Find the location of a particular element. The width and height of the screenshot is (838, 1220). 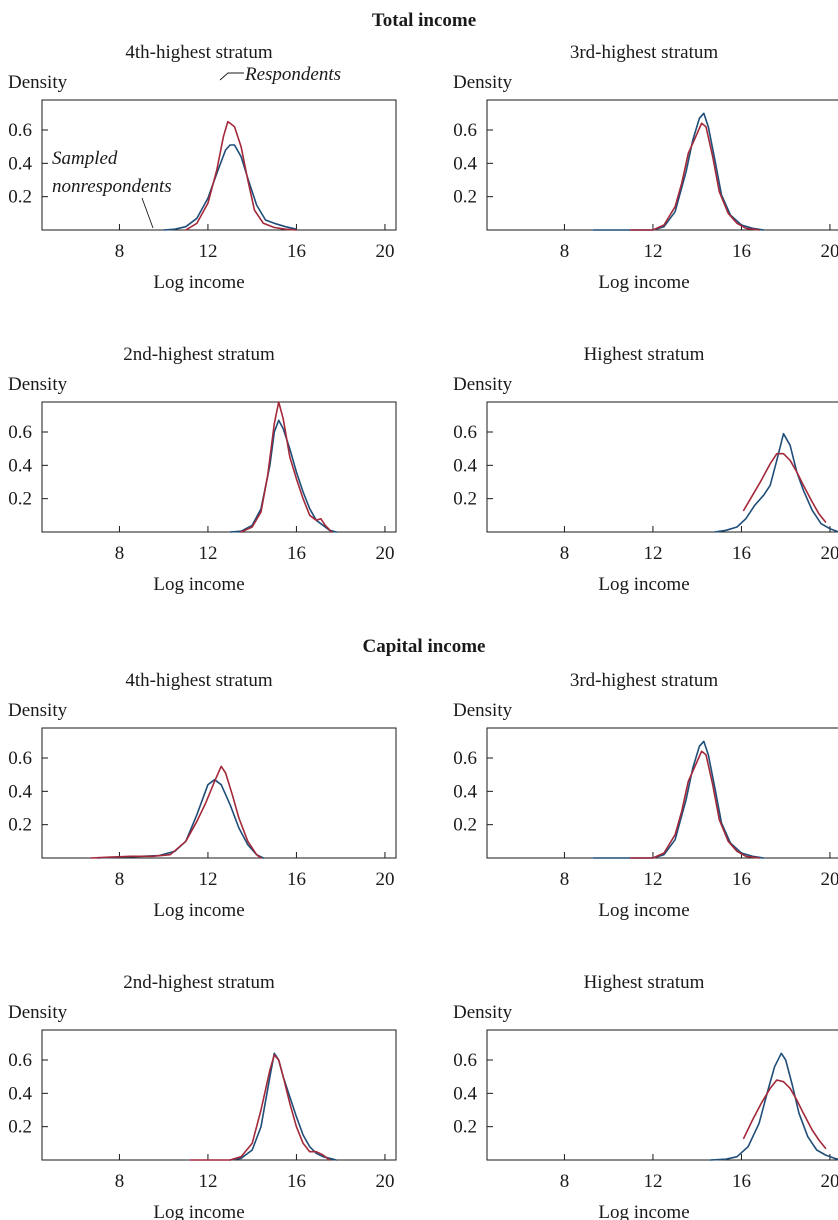

panel-title: 2nd-highest stratum is located at coordinates (199, 354).